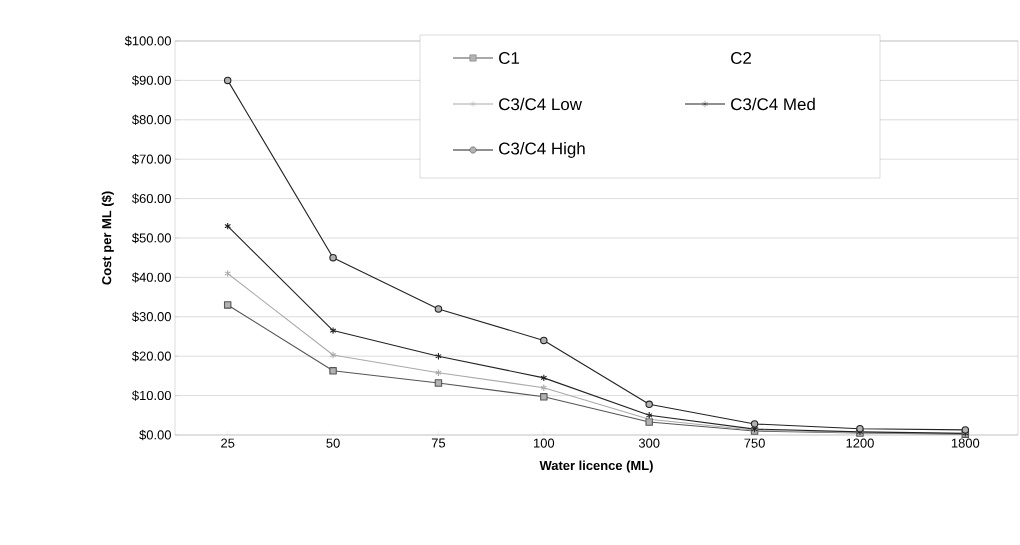 The width and height of the screenshot is (1020, 545). Describe the element at coordinates (509, 58) in the screenshot. I see `legend-label: C1` at that location.